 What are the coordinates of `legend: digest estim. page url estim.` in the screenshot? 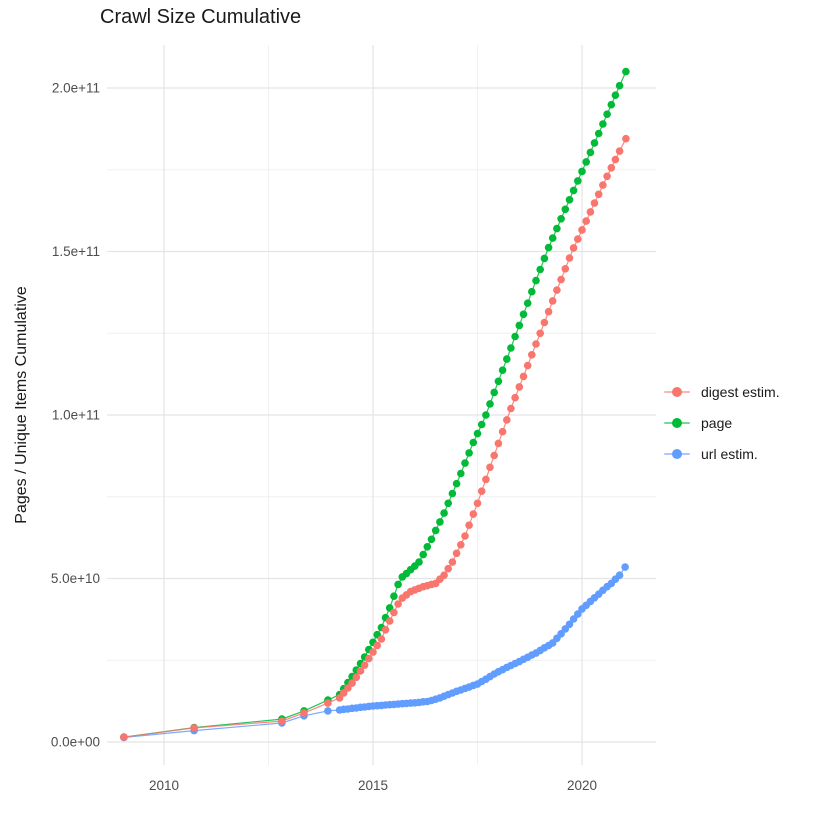 It's located at (722, 422).